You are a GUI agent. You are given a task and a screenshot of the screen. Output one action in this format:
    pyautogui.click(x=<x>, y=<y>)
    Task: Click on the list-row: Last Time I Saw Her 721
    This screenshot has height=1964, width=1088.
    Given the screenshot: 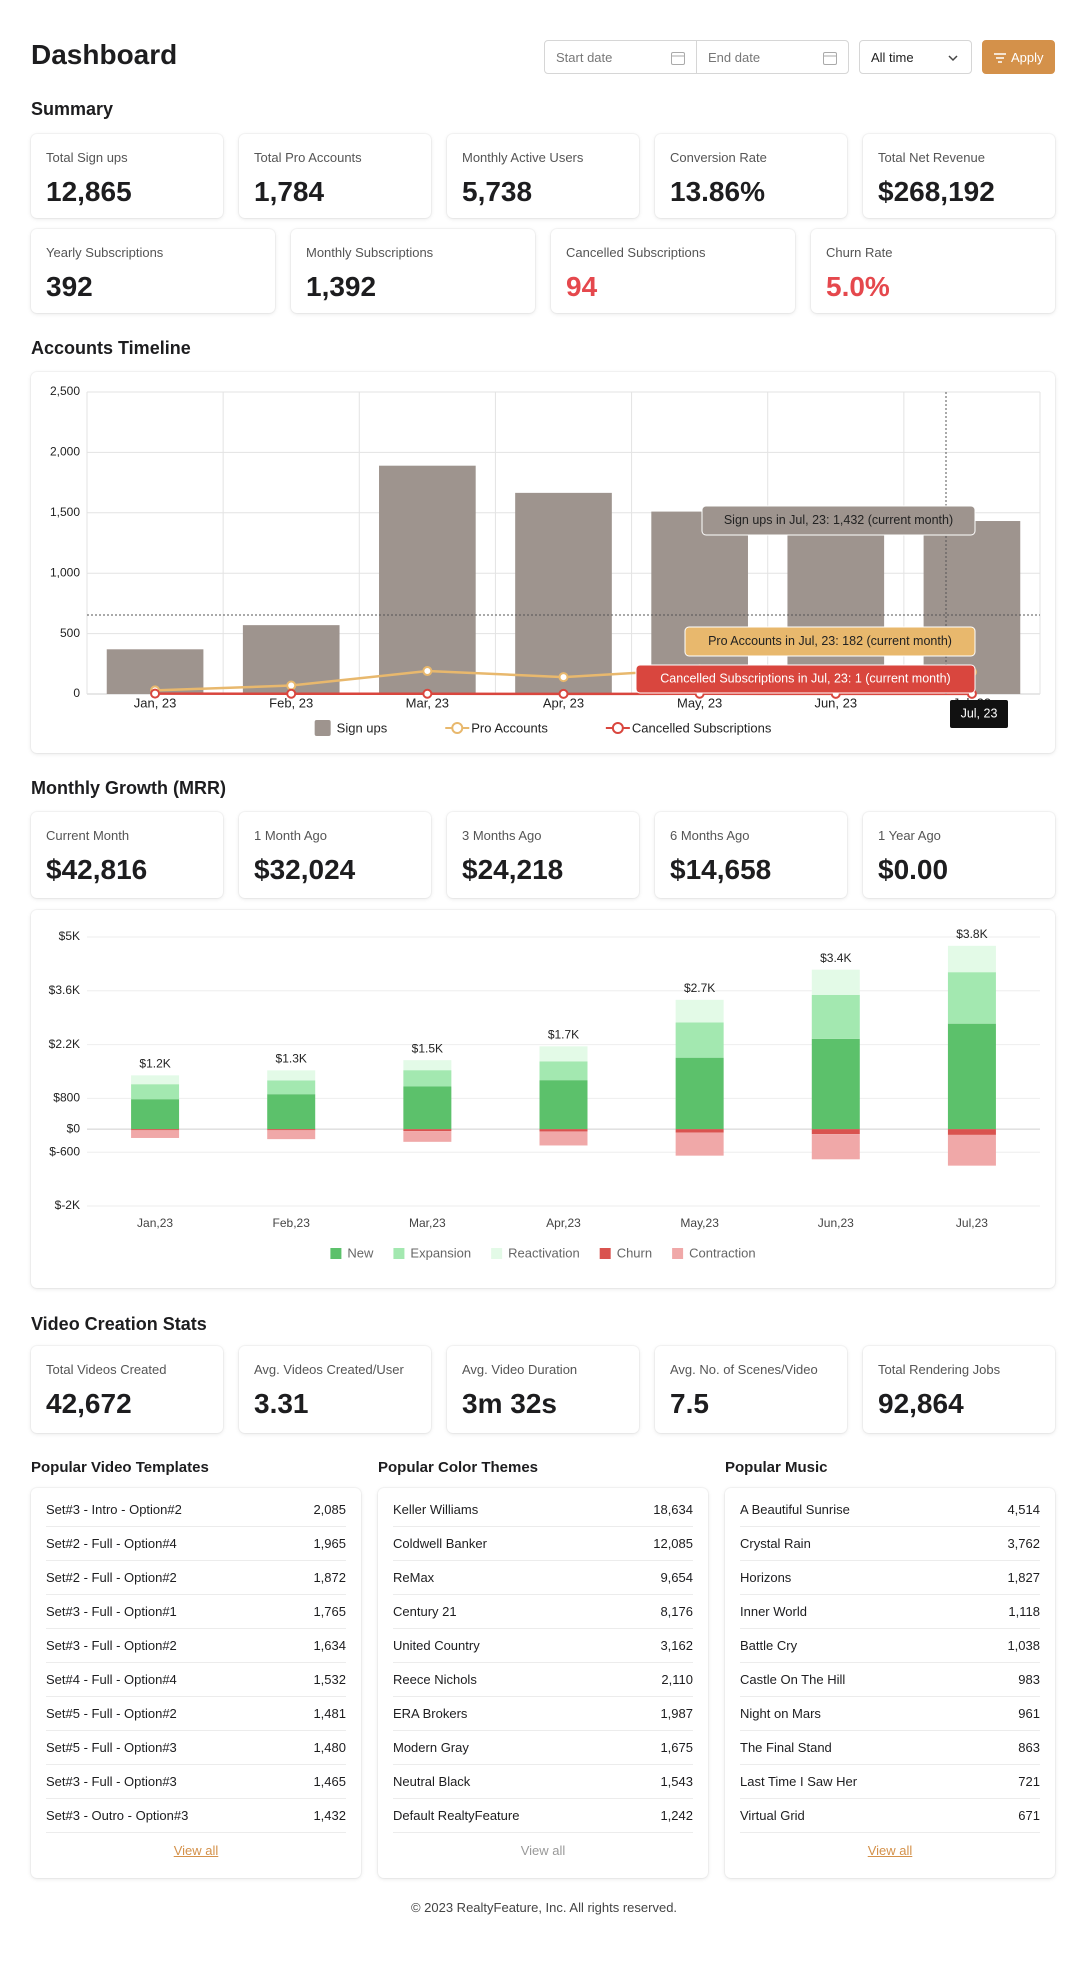 What is the action you would take?
    pyautogui.click(x=890, y=1782)
    